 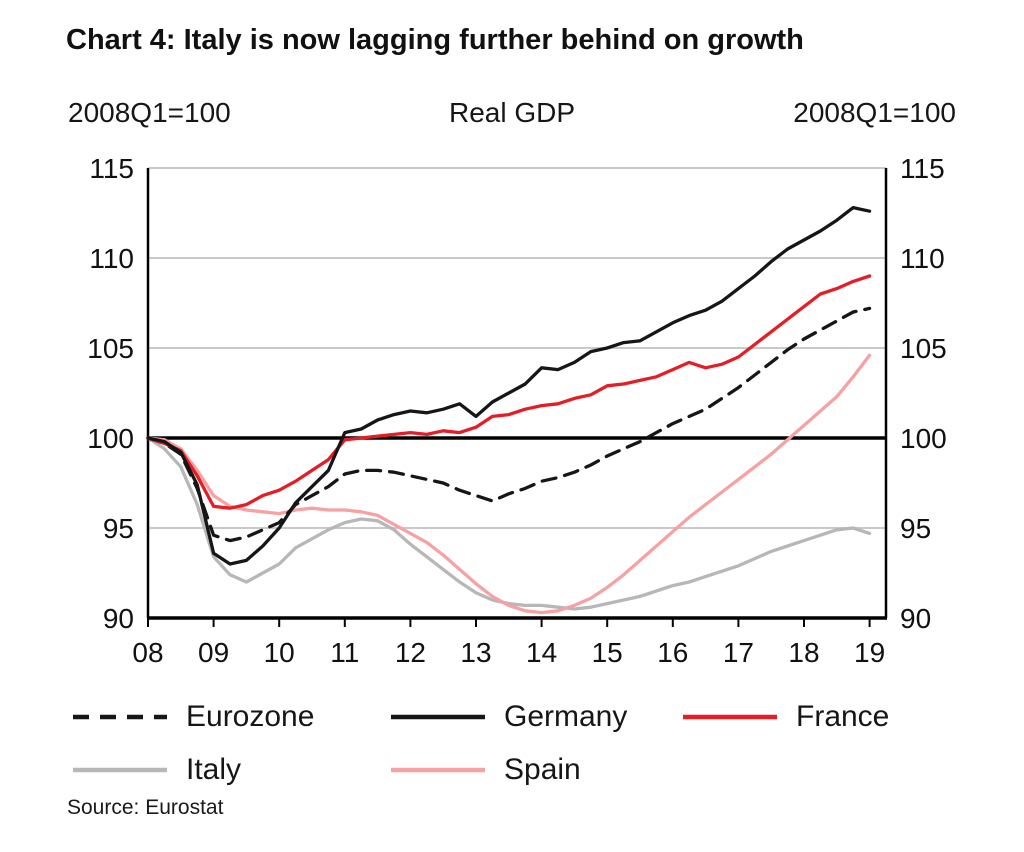 I want to click on legend-label-france: France, so click(x=843, y=716).